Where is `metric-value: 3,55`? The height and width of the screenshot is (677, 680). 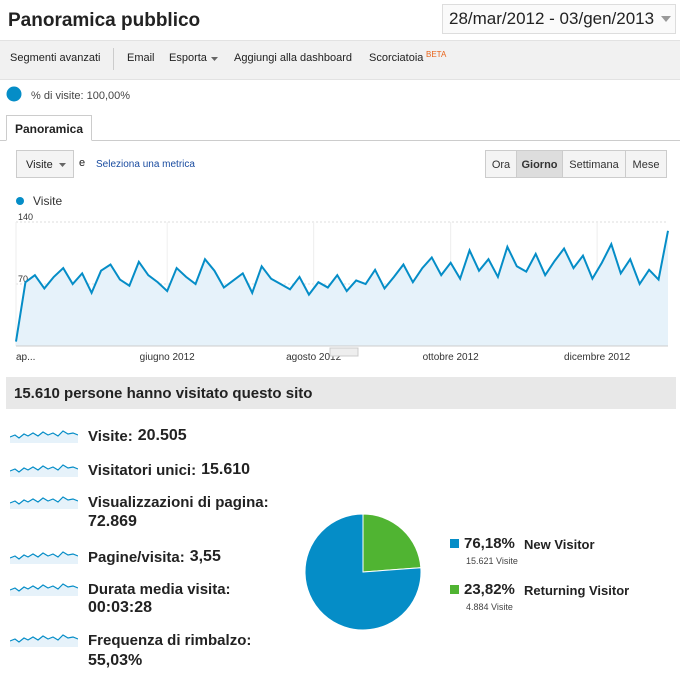
metric-value: 3,55 is located at coordinates (205, 556).